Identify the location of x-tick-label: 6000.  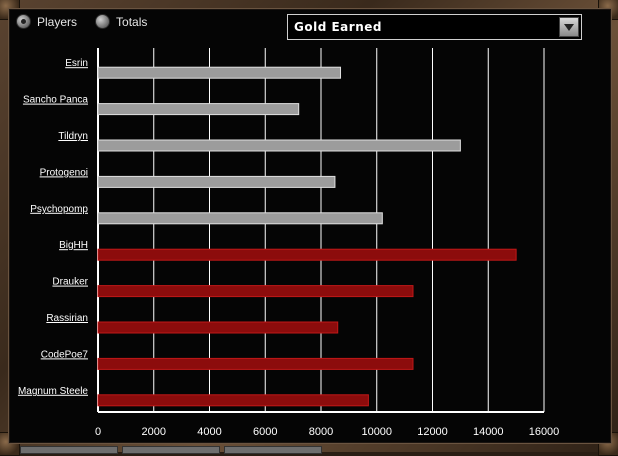
(265, 432).